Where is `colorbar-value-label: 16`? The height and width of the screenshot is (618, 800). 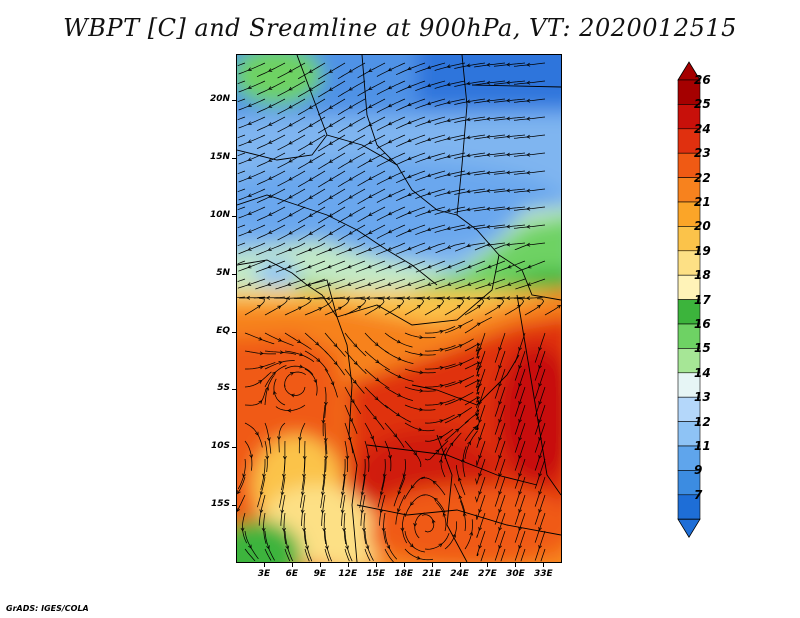
colorbar-value-label: 16 is located at coordinates (702, 324).